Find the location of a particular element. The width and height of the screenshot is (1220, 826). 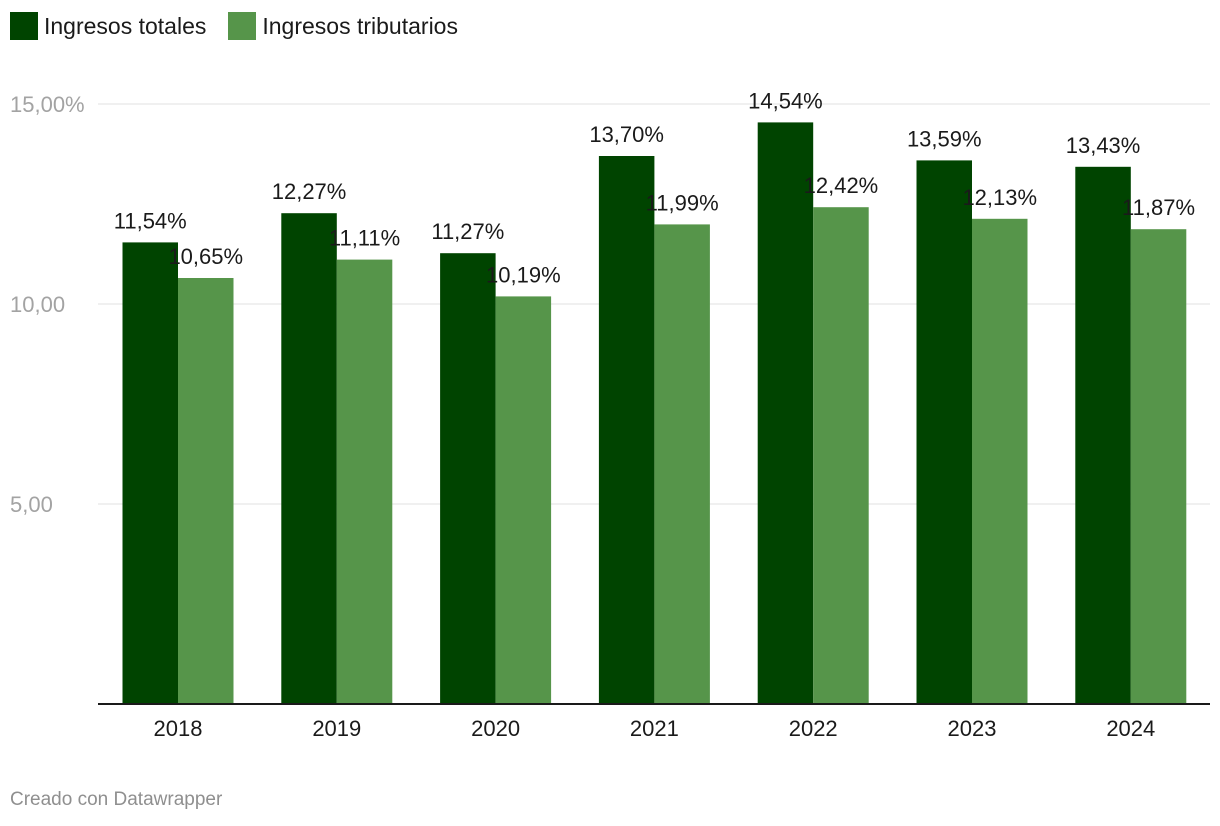

data-label: 10,65% is located at coordinates (205, 256).